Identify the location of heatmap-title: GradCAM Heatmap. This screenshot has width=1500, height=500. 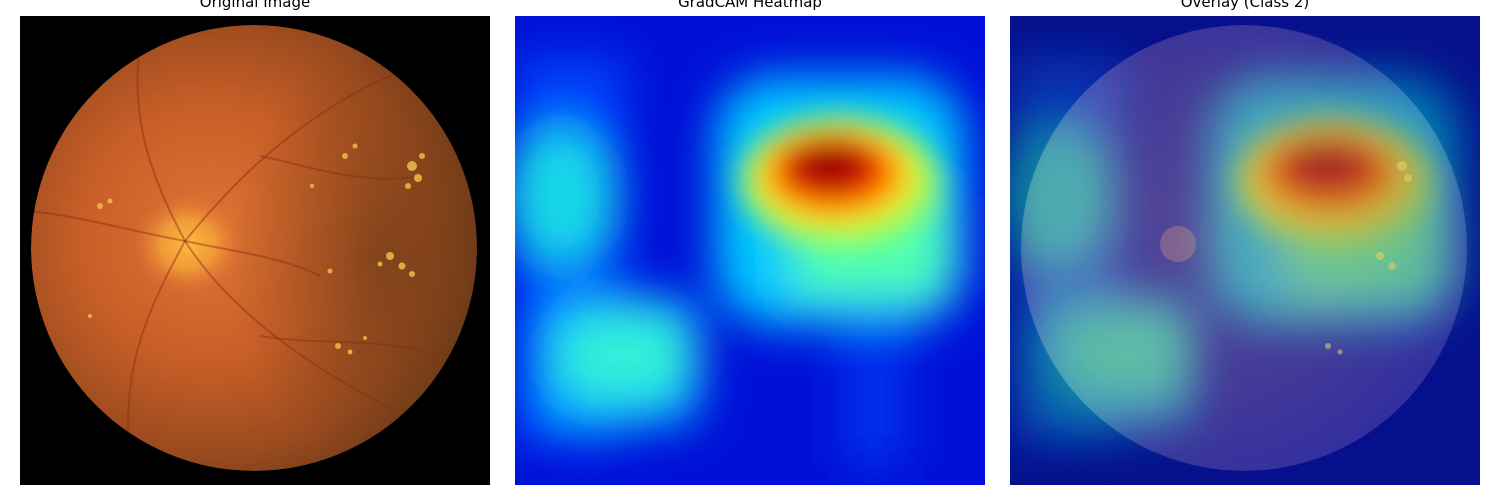
(750, 5).